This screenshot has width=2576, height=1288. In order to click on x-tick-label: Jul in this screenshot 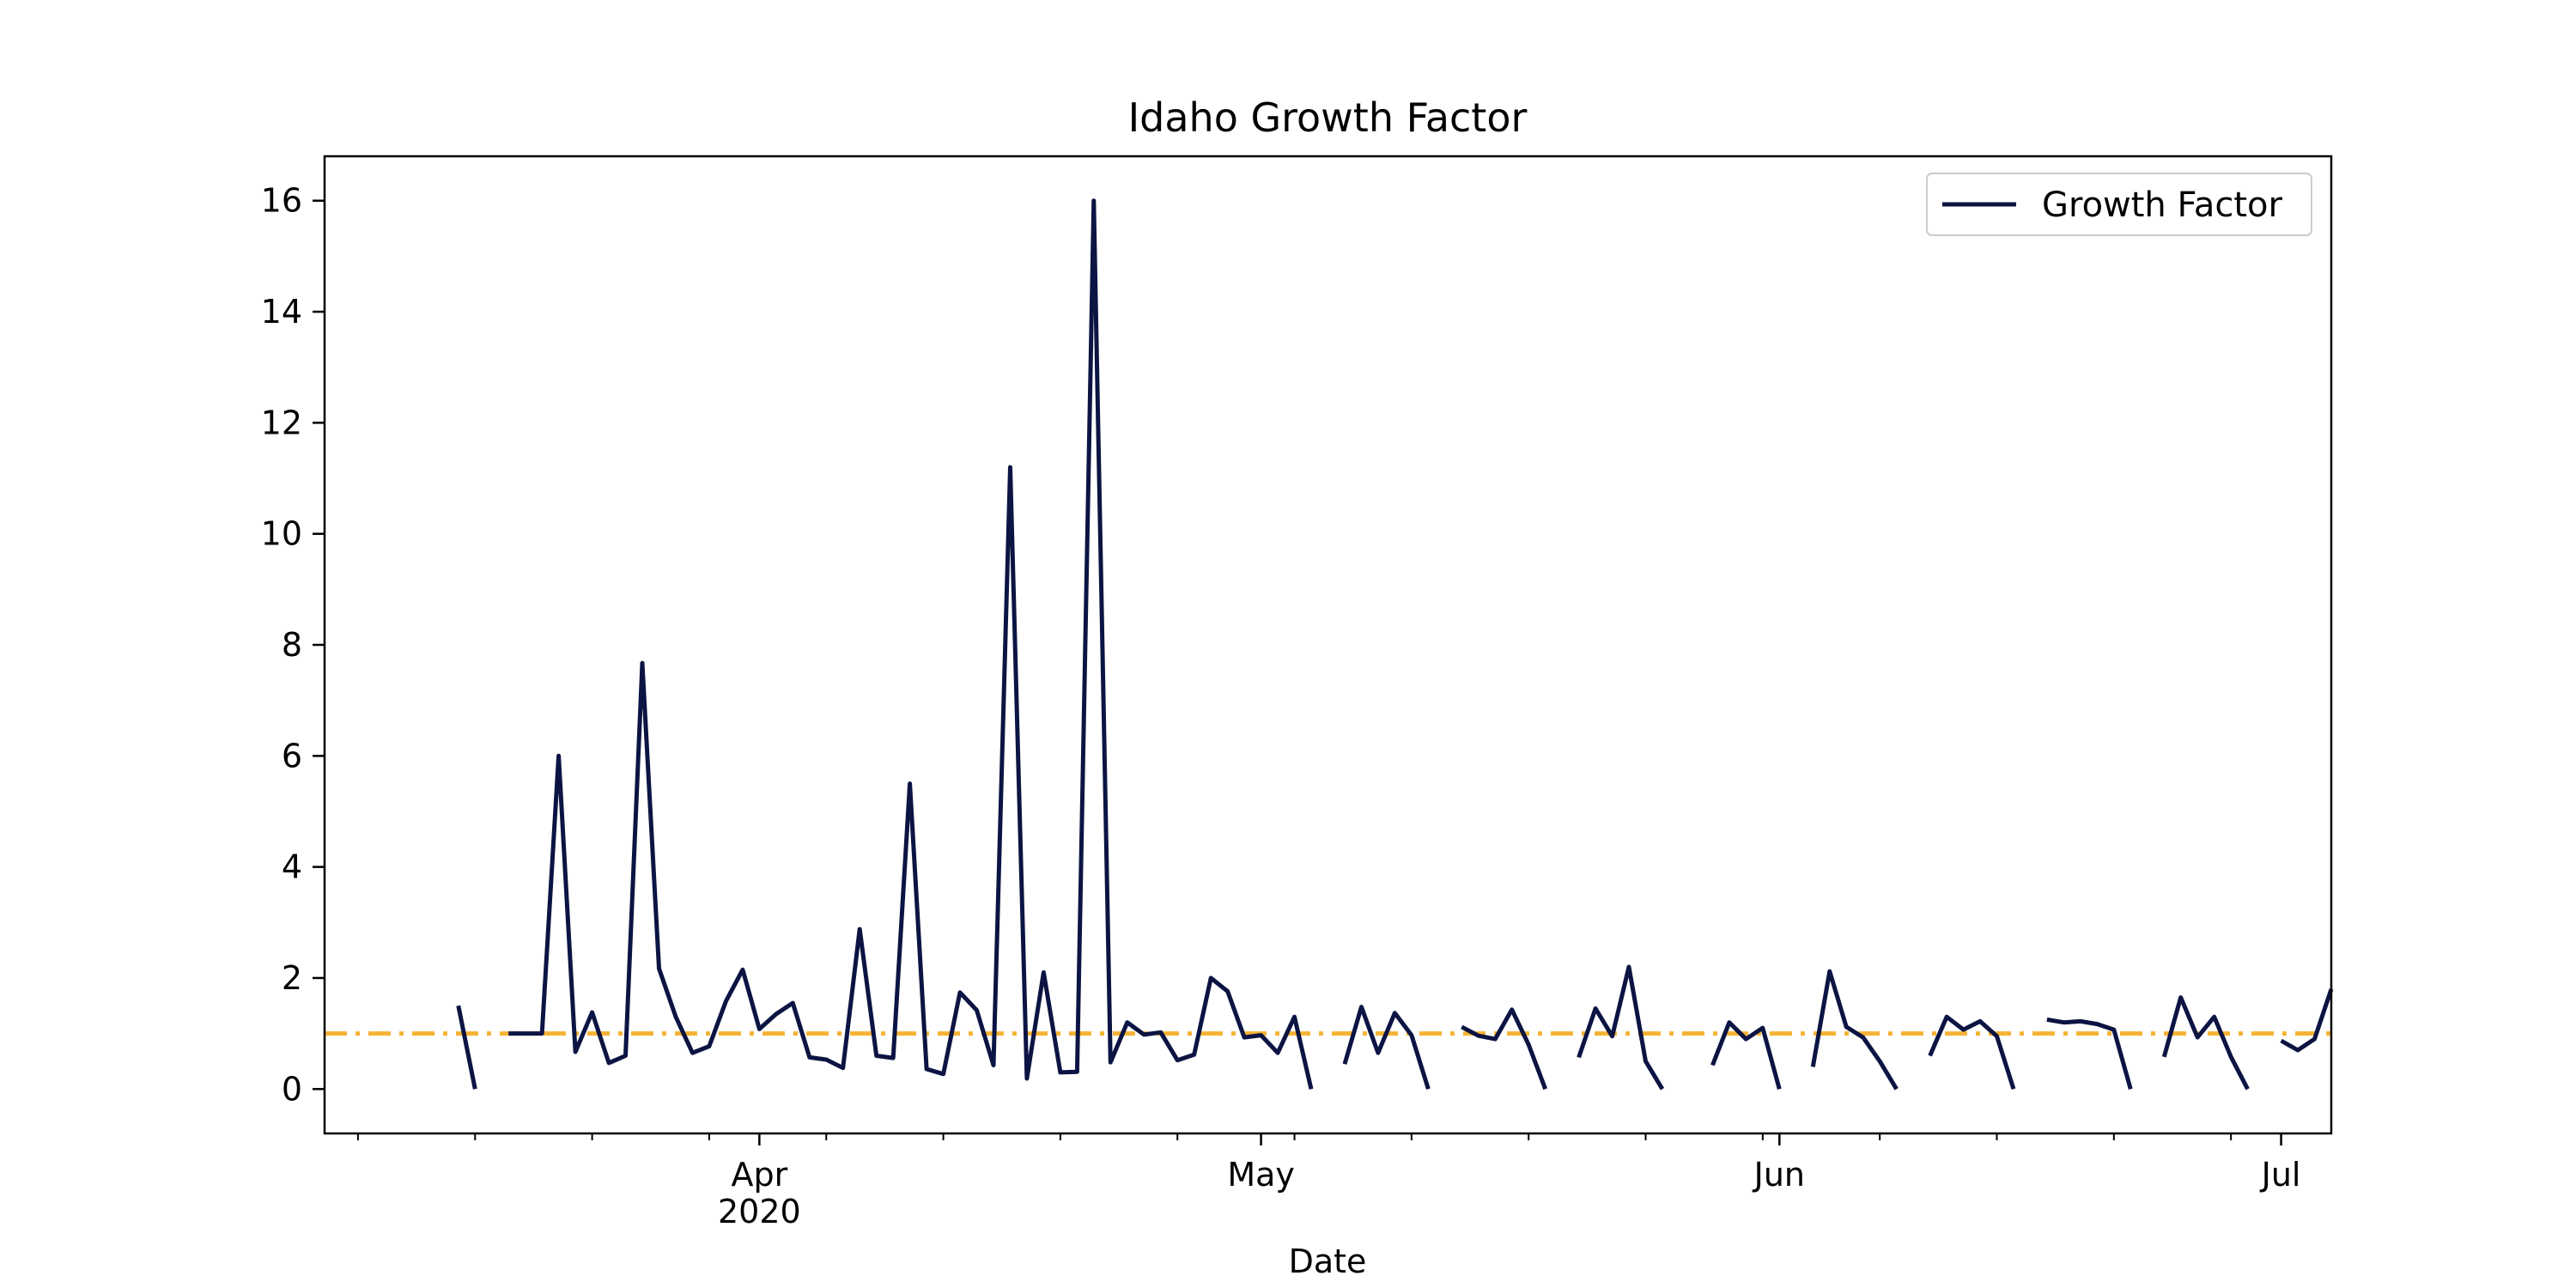, I will do `click(2280, 1175)`.